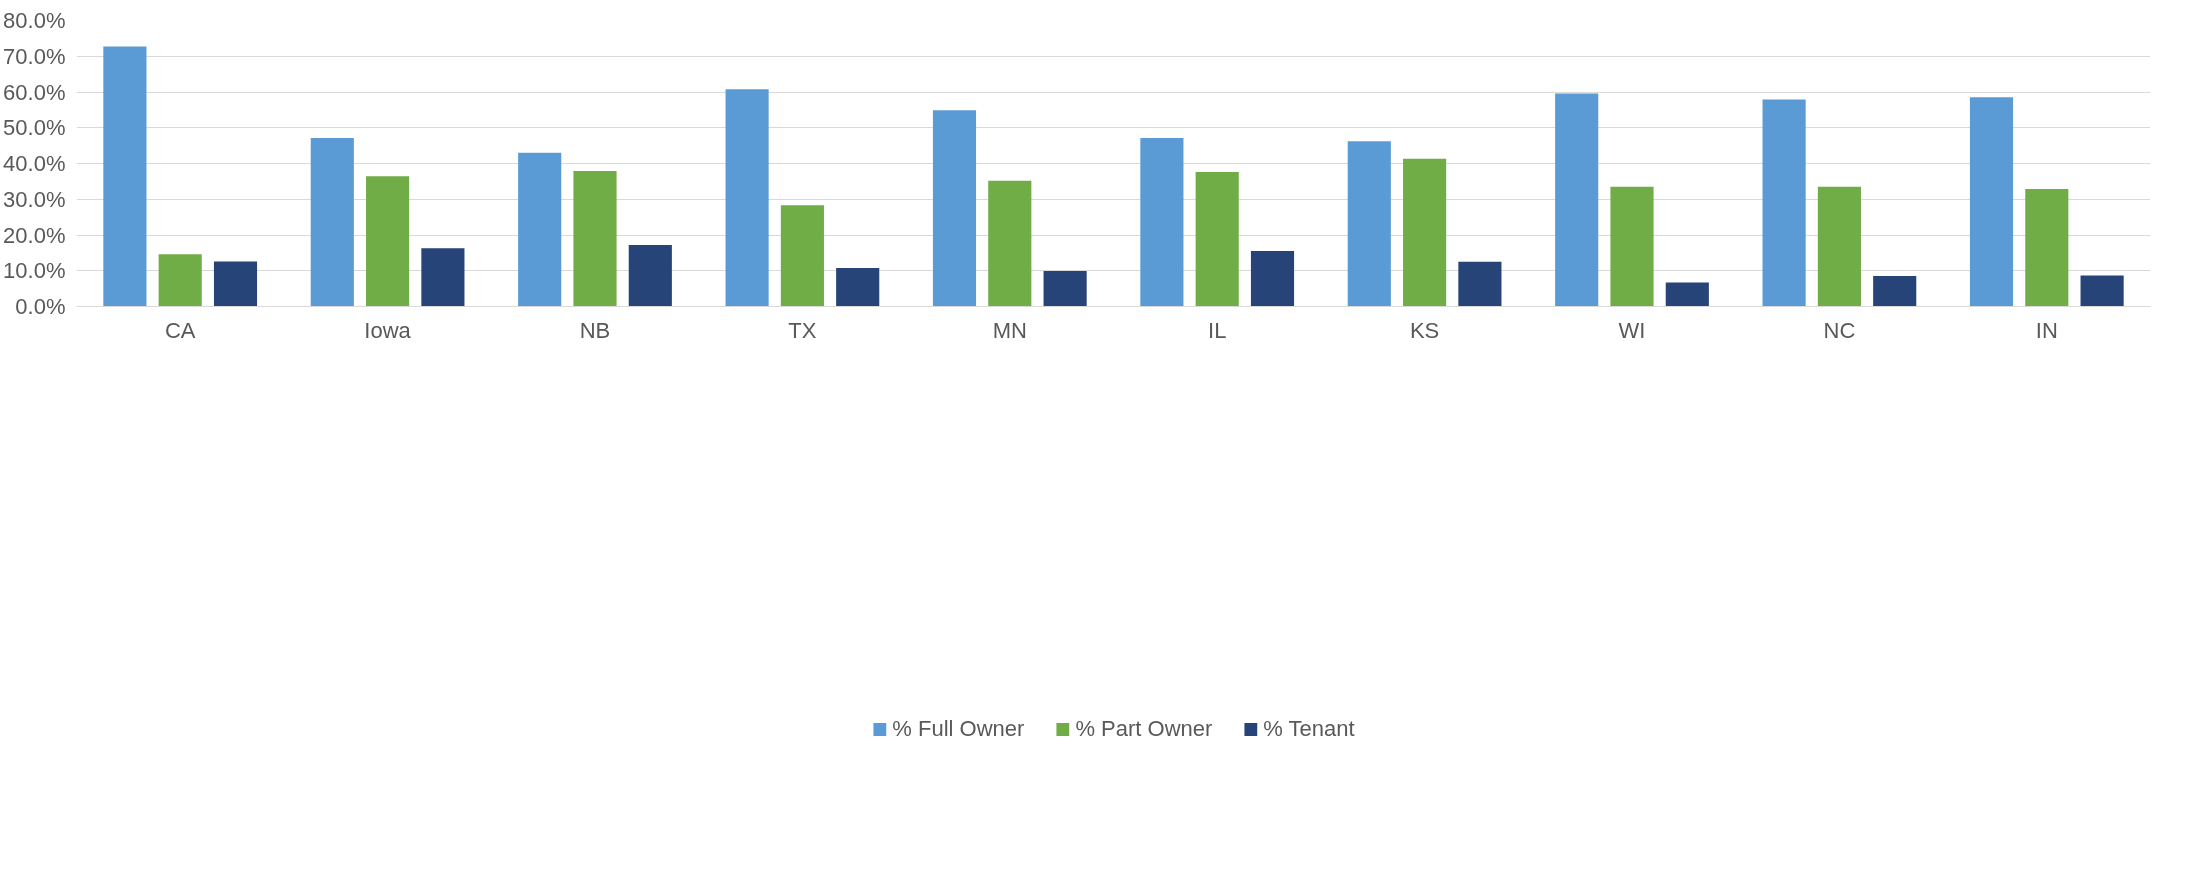 The height and width of the screenshot is (872, 2188). Describe the element at coordinates (34, 92) in the screenshot. I see `y-tick-label: 60.0%` at that location.